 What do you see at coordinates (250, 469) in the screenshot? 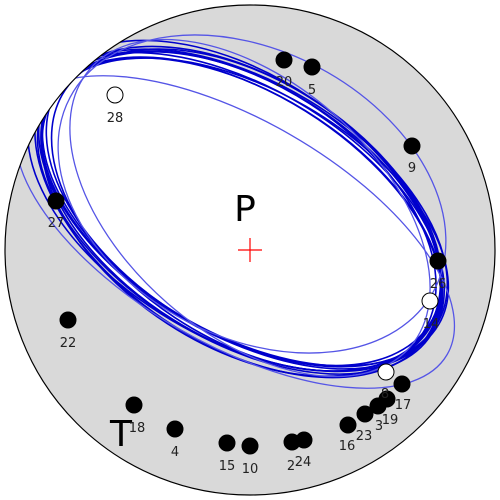
I see `station-label: 10` at bounding box center [250, 469].